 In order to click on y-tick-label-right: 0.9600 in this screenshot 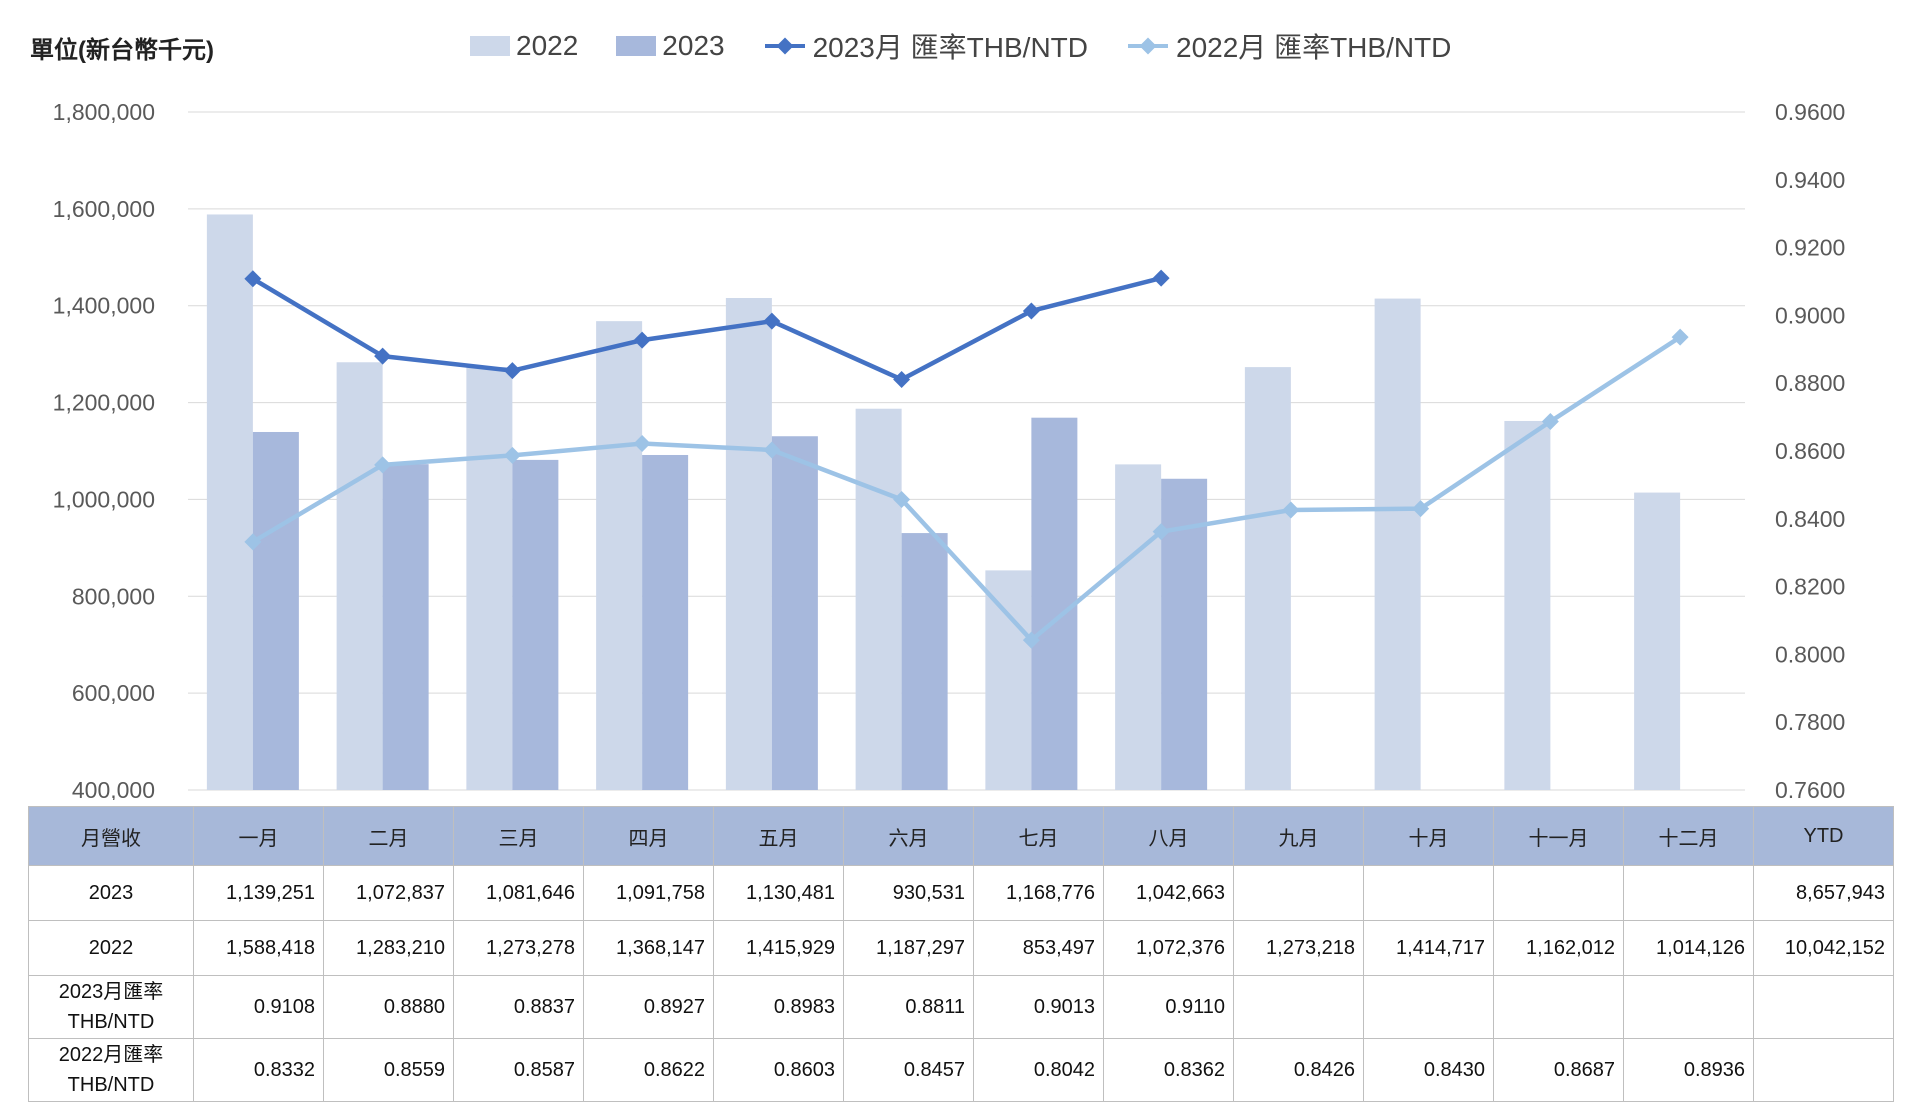, I will do `click(1810, 112)`.